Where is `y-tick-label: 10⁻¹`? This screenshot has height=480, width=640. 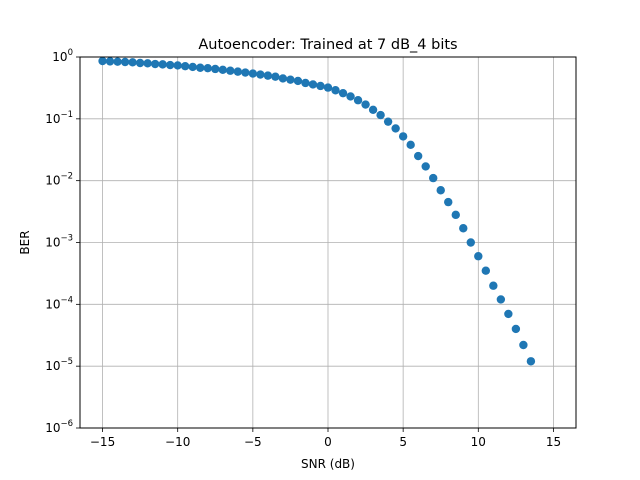 y-tick-label: 10⁻¹ is located at coordinates (59, 118).